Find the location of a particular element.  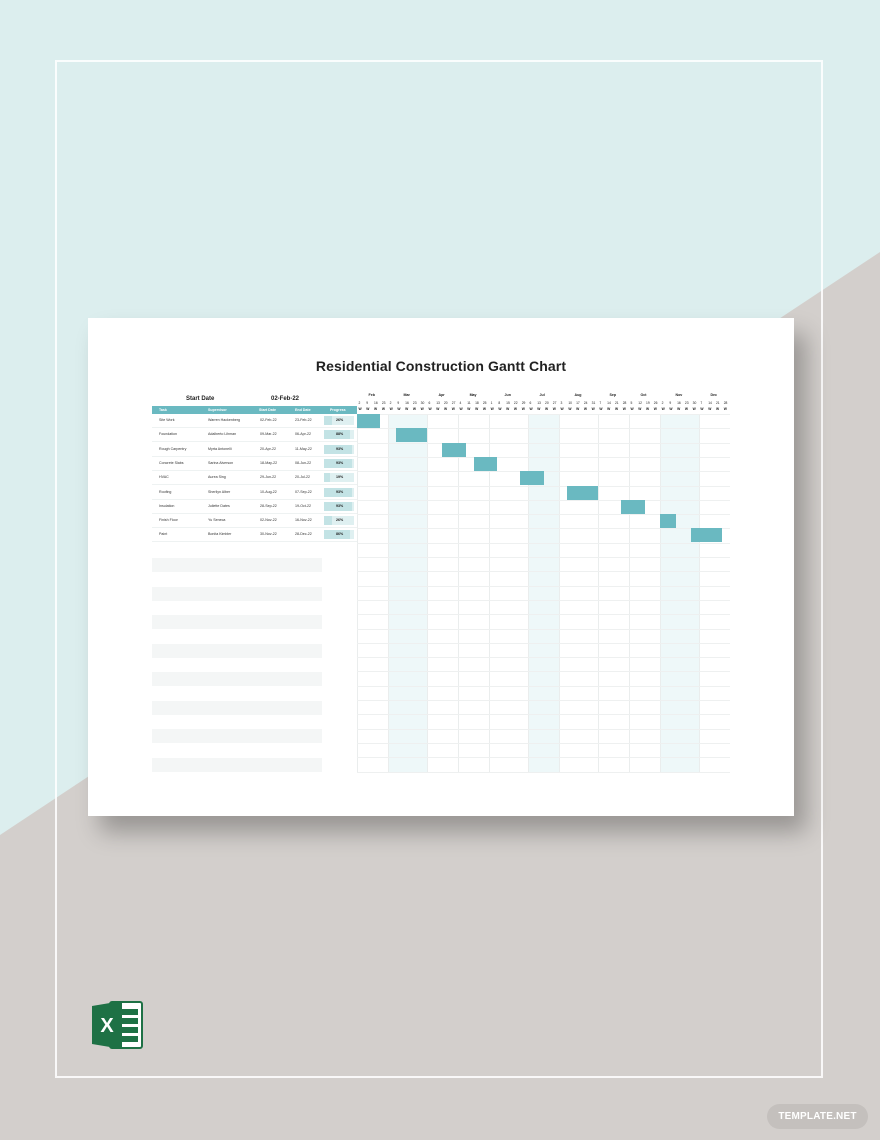

month-label: Dec is located at coordinates (714, 395).